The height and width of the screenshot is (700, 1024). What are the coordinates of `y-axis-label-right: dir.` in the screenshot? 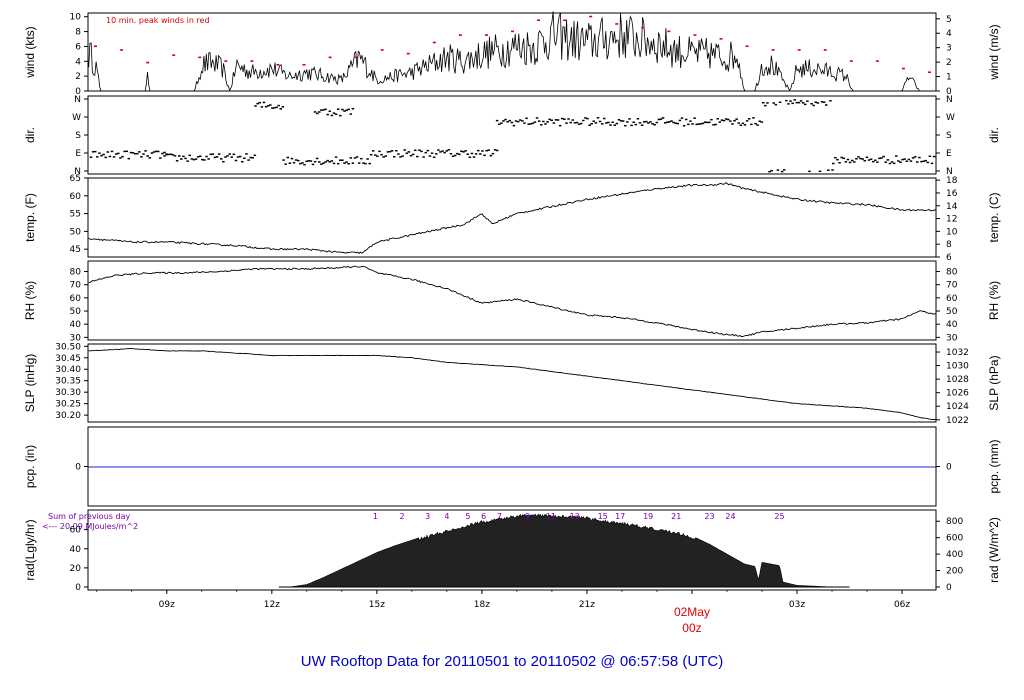 It's located at (994, 135).